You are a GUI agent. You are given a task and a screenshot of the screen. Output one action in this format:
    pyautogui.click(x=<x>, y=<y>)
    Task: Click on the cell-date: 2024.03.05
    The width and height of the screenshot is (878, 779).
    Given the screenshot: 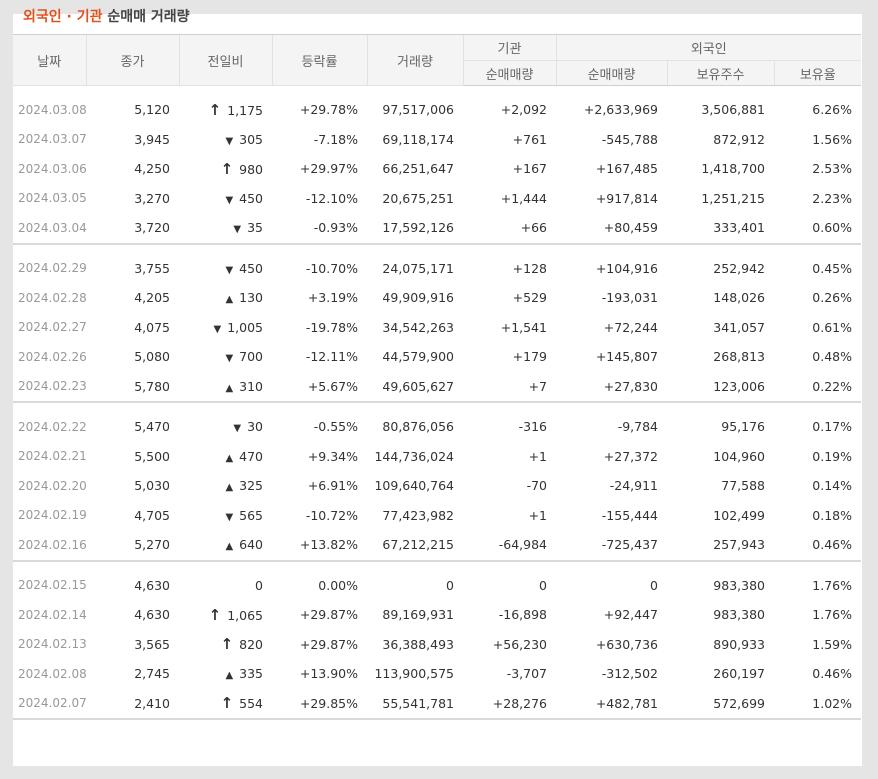 What is the action you would take?
    pyautogui.click(x=52, y=198)
    